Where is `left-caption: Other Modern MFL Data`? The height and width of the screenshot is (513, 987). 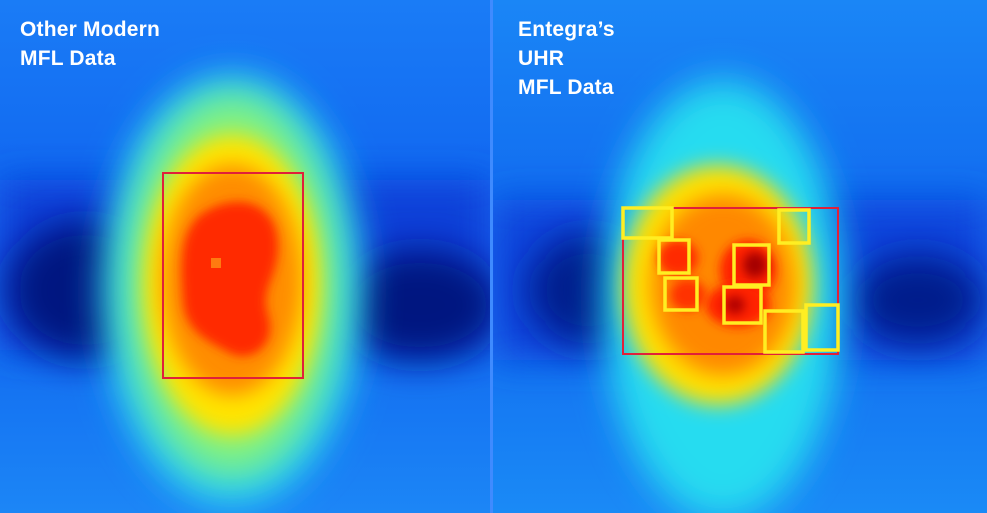 left-caption: Other Modern MFL Data is located at coordinates (90, 44).